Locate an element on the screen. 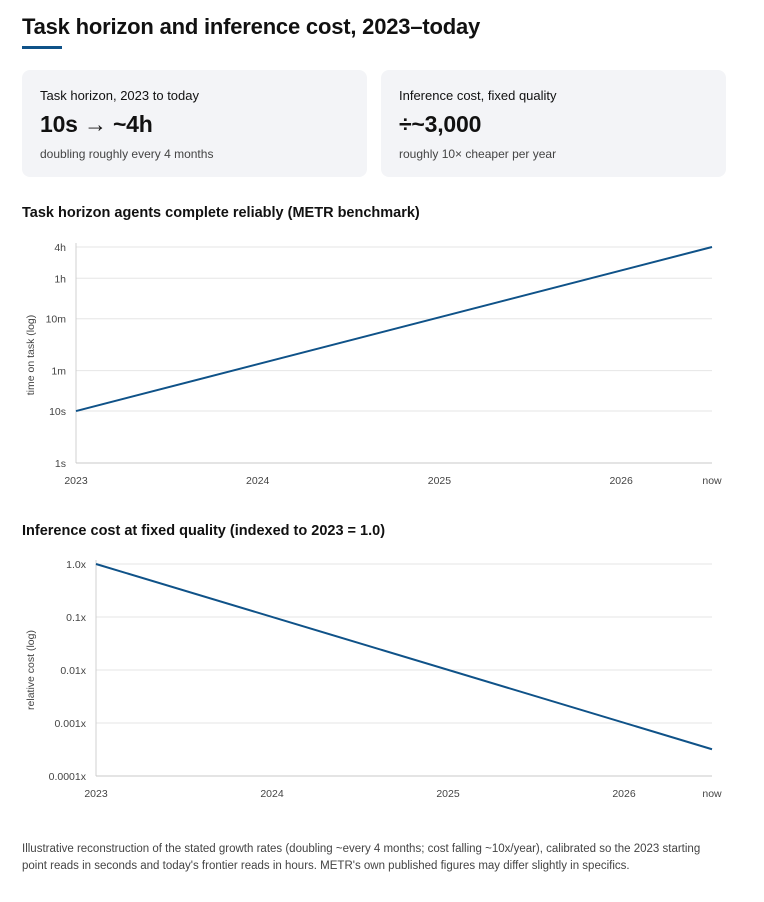  card-label: Task horizon, 2023 to today is located at coordinates (119, 95).